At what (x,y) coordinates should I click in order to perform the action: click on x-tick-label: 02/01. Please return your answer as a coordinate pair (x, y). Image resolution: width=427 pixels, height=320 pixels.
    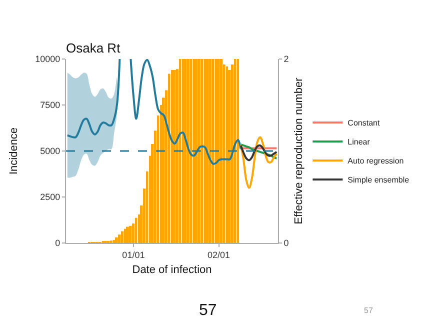
    Looking at the image, I should click on (219, 255).